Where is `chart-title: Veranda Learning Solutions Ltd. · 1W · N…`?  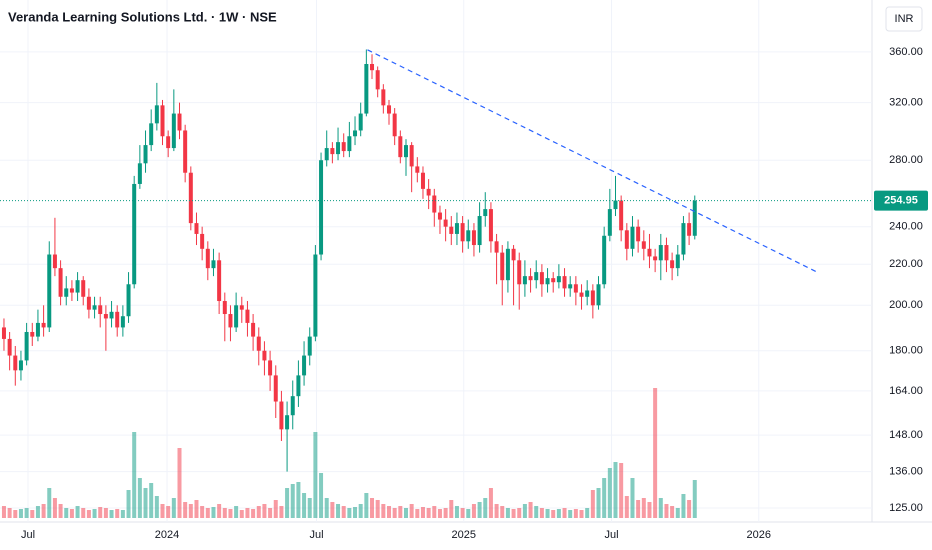 chart-title: Veranda Learning Solutions Ltd. · 1W · N… is located at coordinates (142, 16).